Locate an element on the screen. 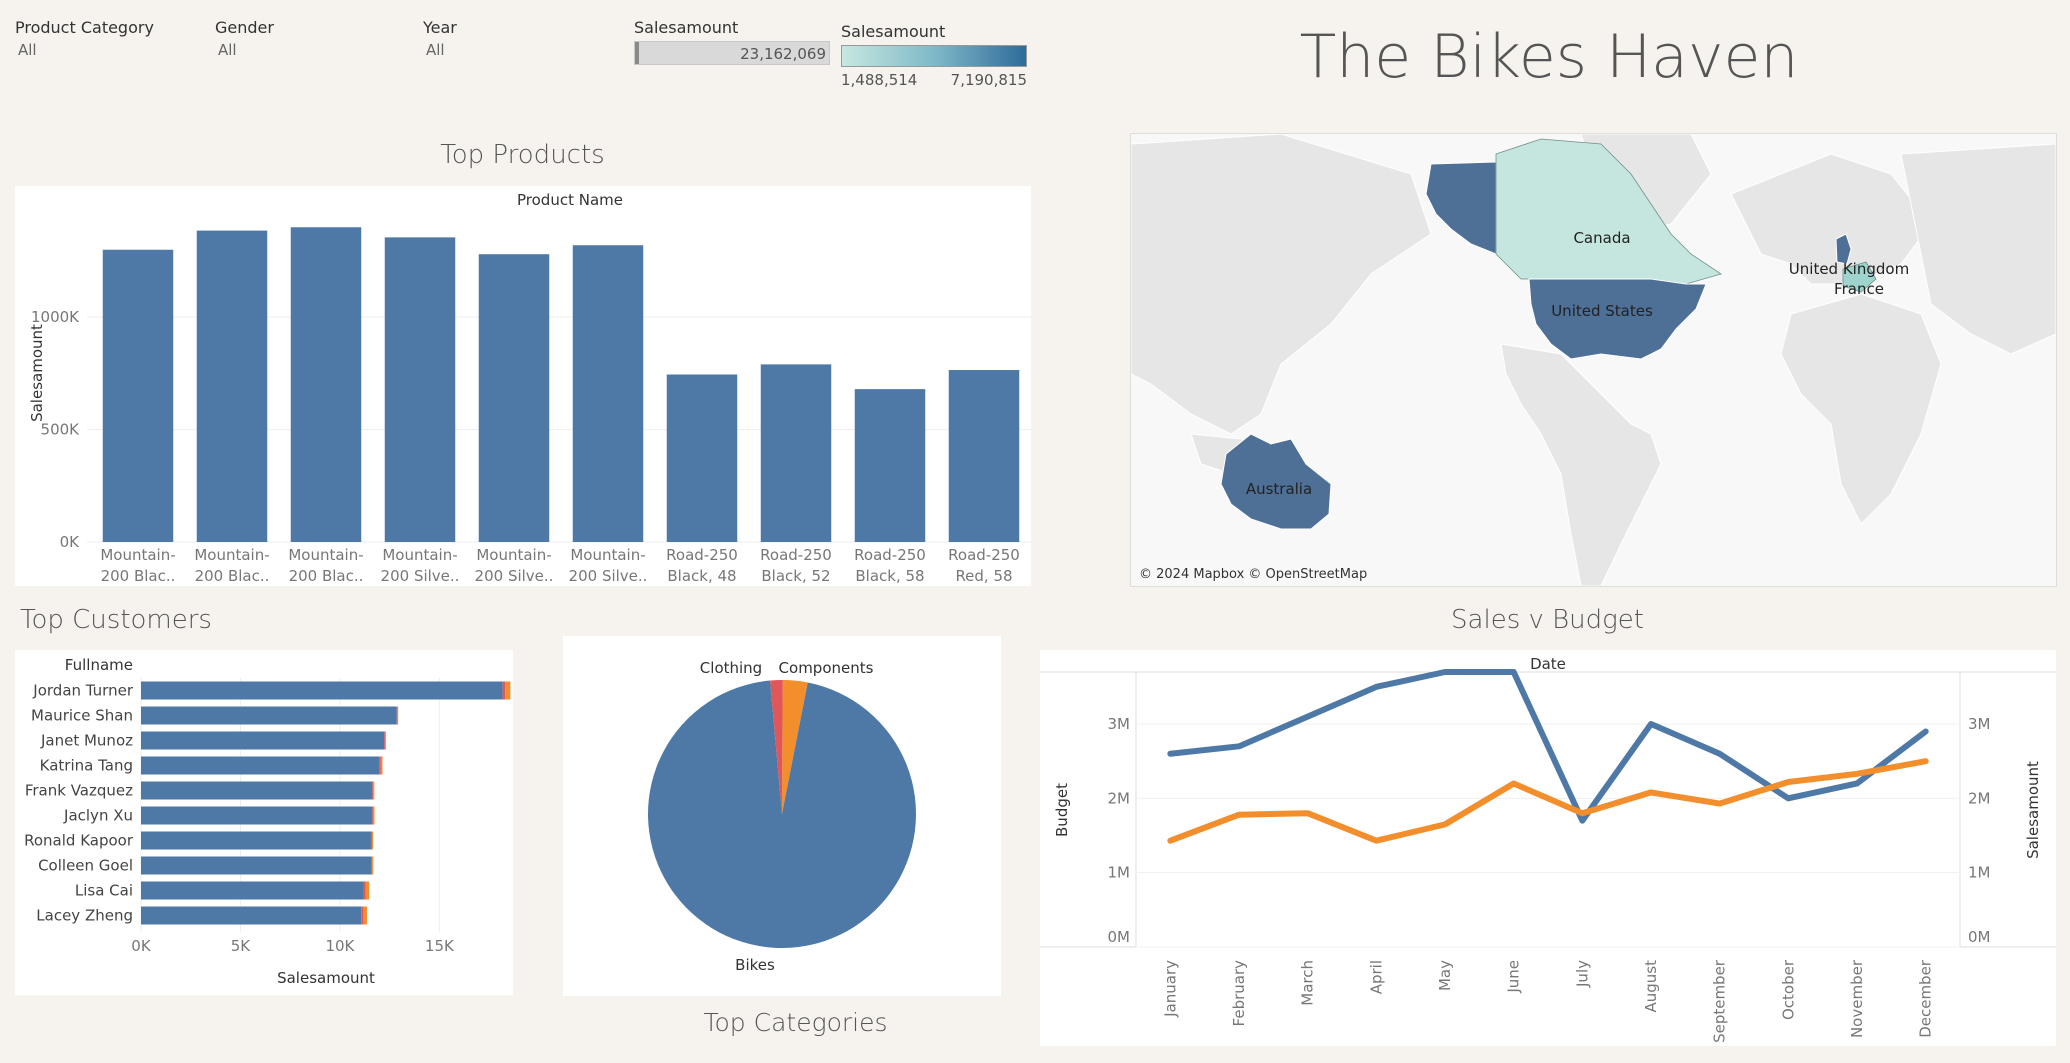 The height and width of the screenshot is (1063, 2070). fullname-header: Fullname is located at coordinates (99, 665).